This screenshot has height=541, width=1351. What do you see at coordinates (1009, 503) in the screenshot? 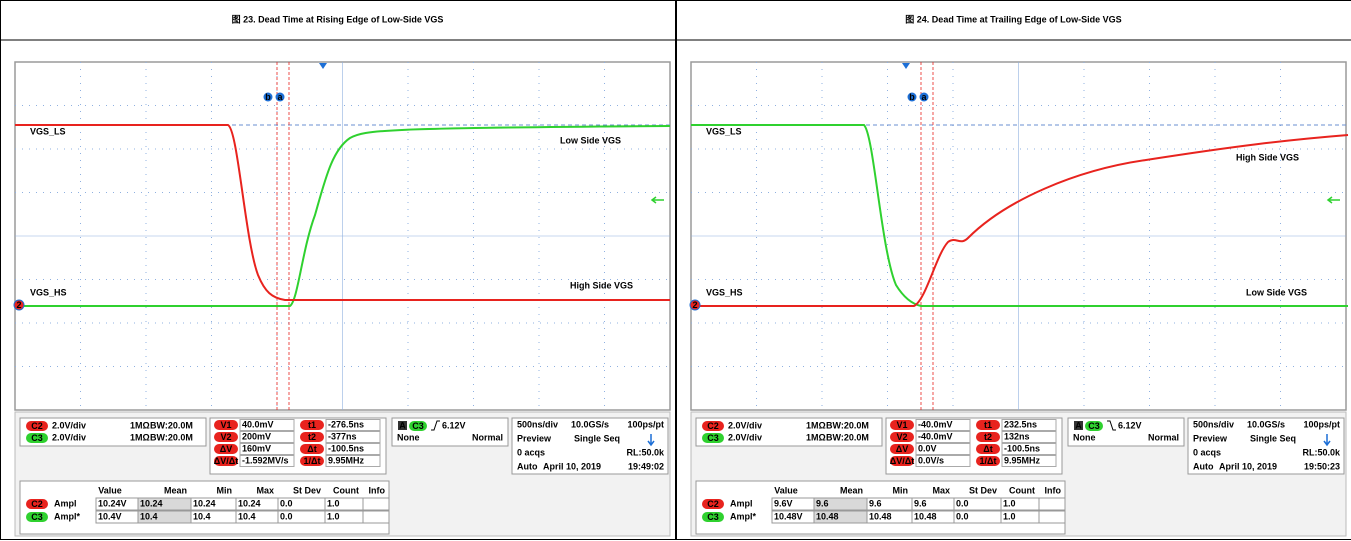
I see `measurement-cell: 1.0` at bounding box center [1009, 503].